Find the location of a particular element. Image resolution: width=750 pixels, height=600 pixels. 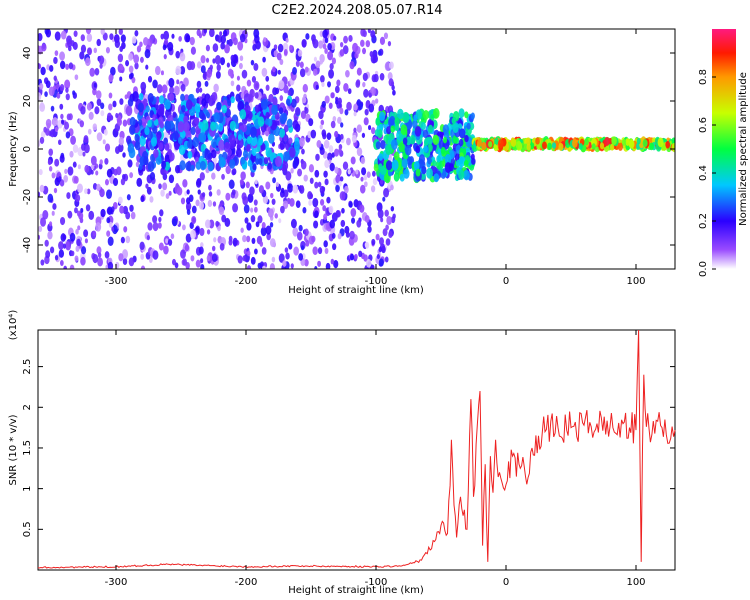

y-tick-label: 20 is located at coordinates (27, 101).